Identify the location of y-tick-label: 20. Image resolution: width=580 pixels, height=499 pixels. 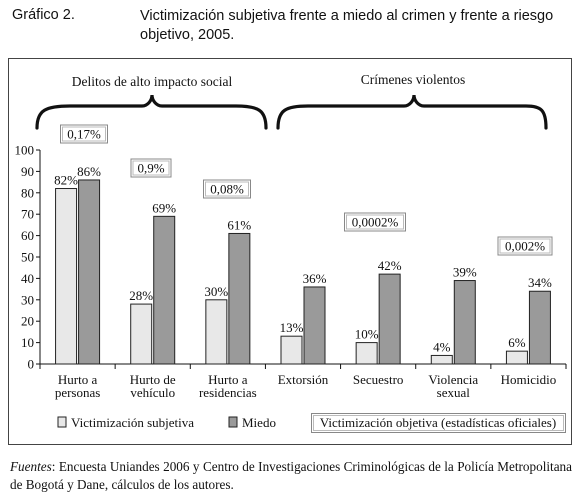
(27, 321).